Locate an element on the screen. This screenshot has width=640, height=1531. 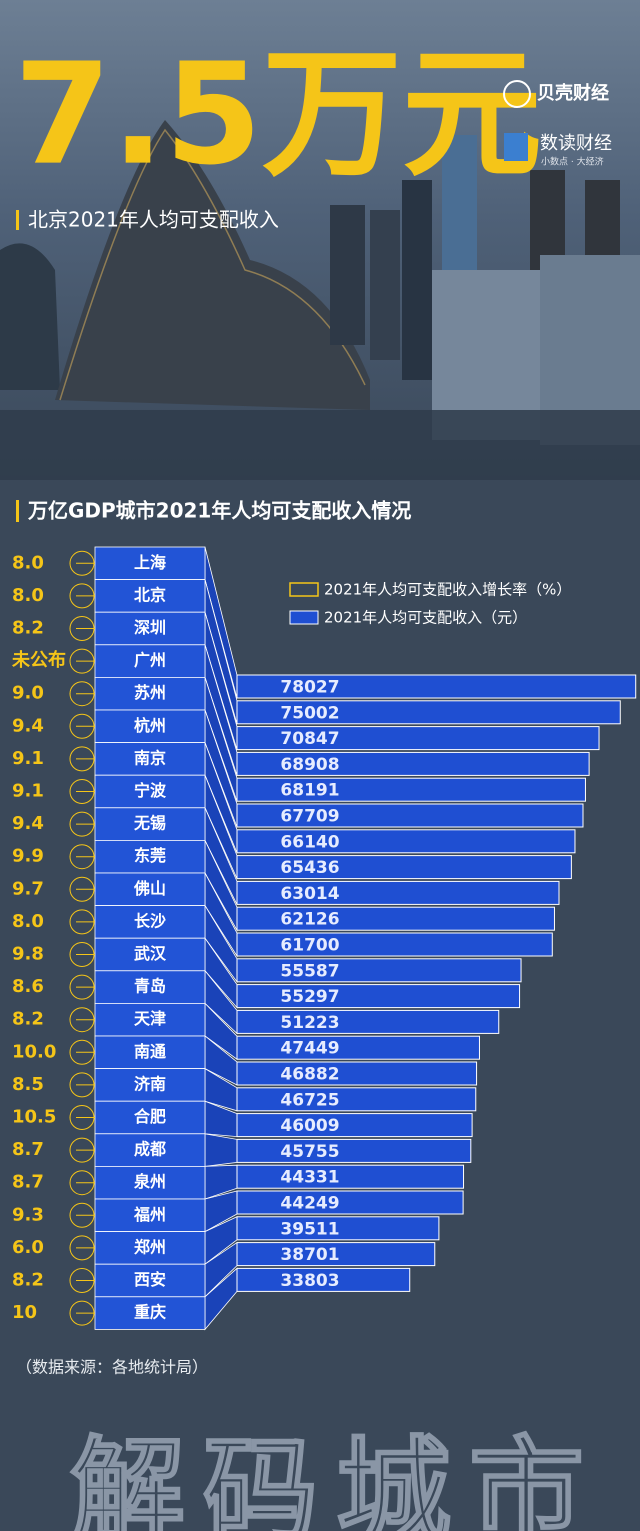
growth-label: 9.3 is located at coordinates (28, 1214).